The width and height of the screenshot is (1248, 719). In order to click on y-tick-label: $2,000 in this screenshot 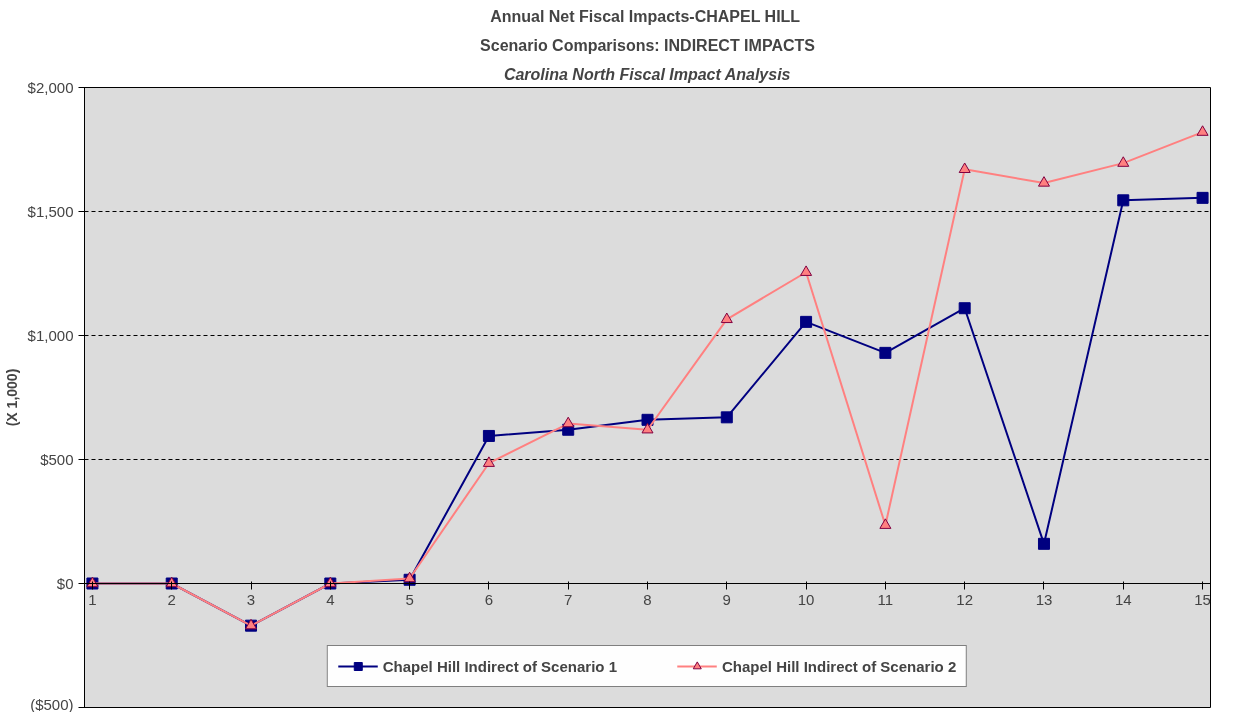, I will do `click(50, 87)`.